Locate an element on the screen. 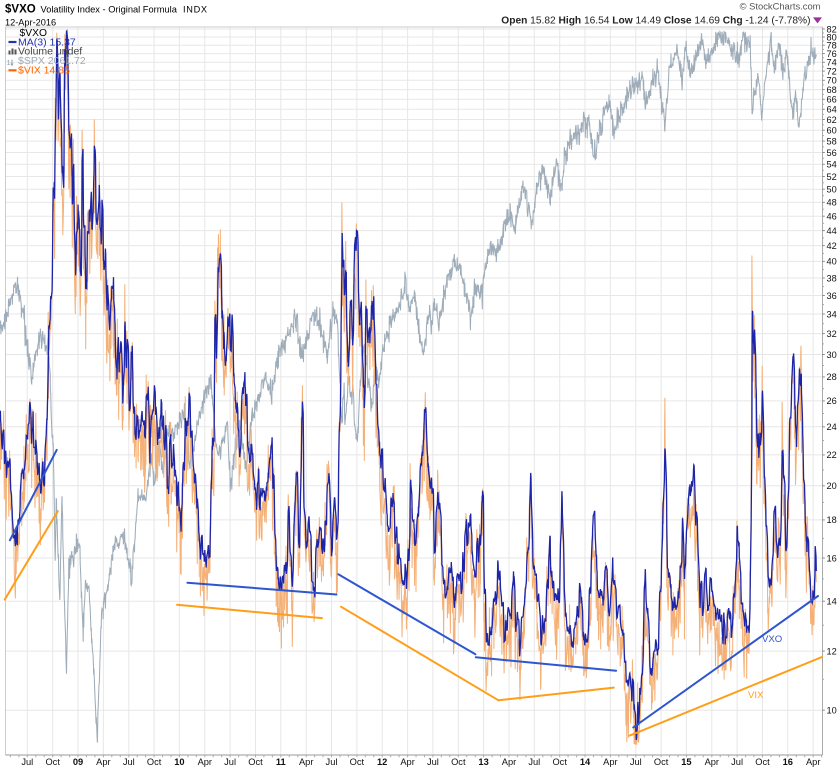  svg-text:Volatility Index - Original Fo: Volatility Index - Original Formula is located at coordinates (109, 9).